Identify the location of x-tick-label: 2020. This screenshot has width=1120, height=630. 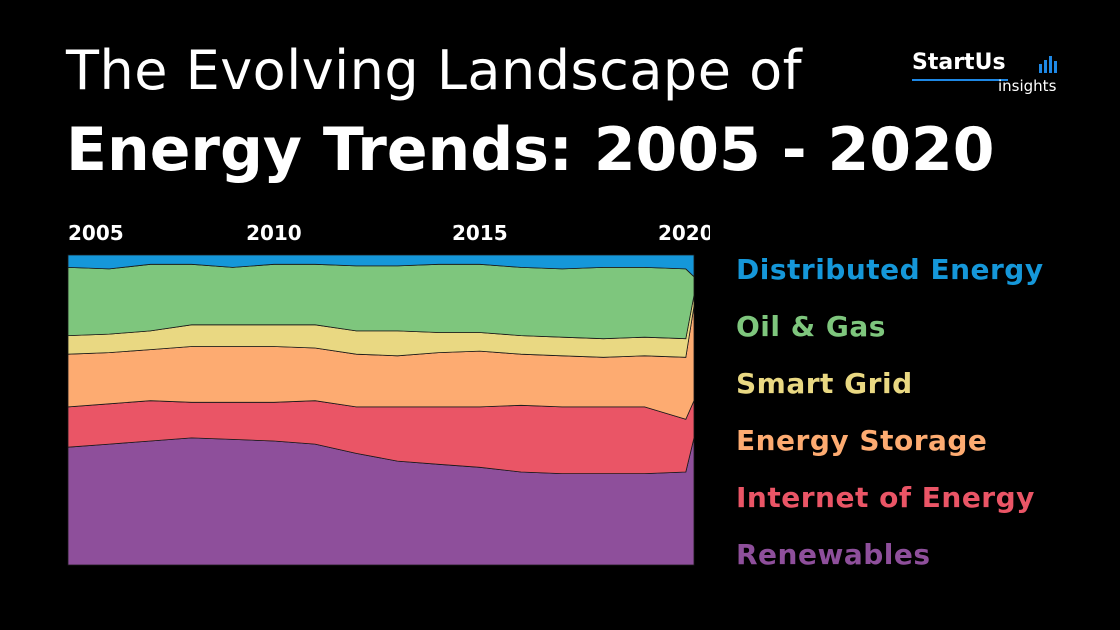
(684, 233).